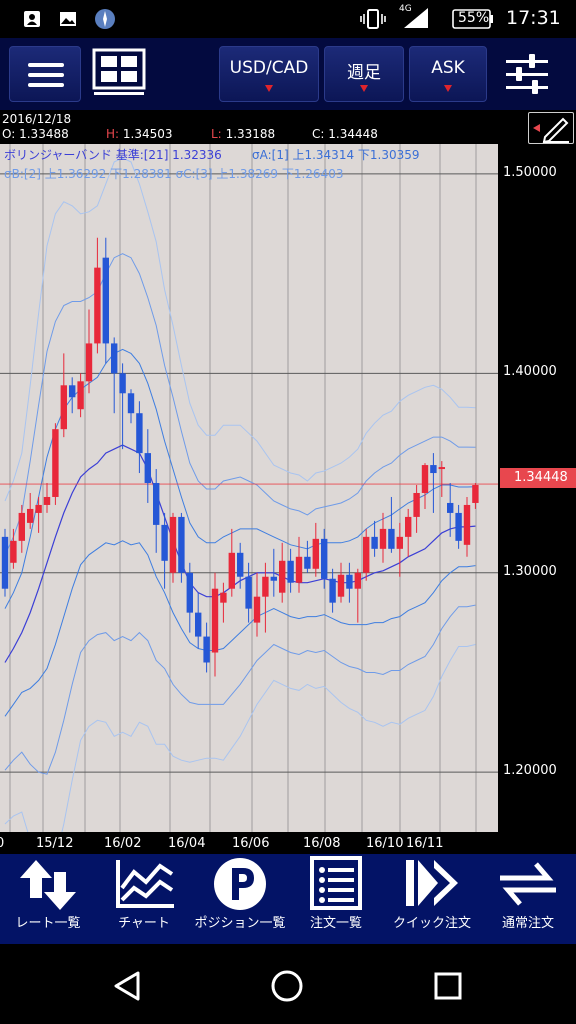 This screenshot has width=576, height=1024. What do you see at coordinates (240, 899) in the screenshot?
I see `nav-positions: ポジション一覧` at bounding box center [240, 899].